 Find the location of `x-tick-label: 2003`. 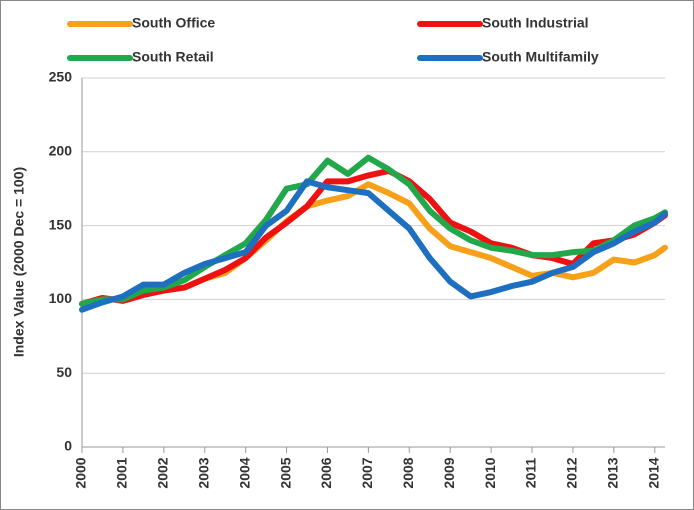

x-tick-label: 2003 is located at coordinates (203, 472).